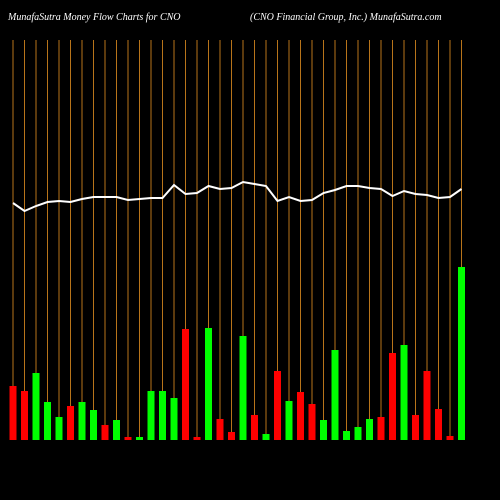 The height and width of the screenshot is (500, 500). I want to click on price-line, so click(237, 196).